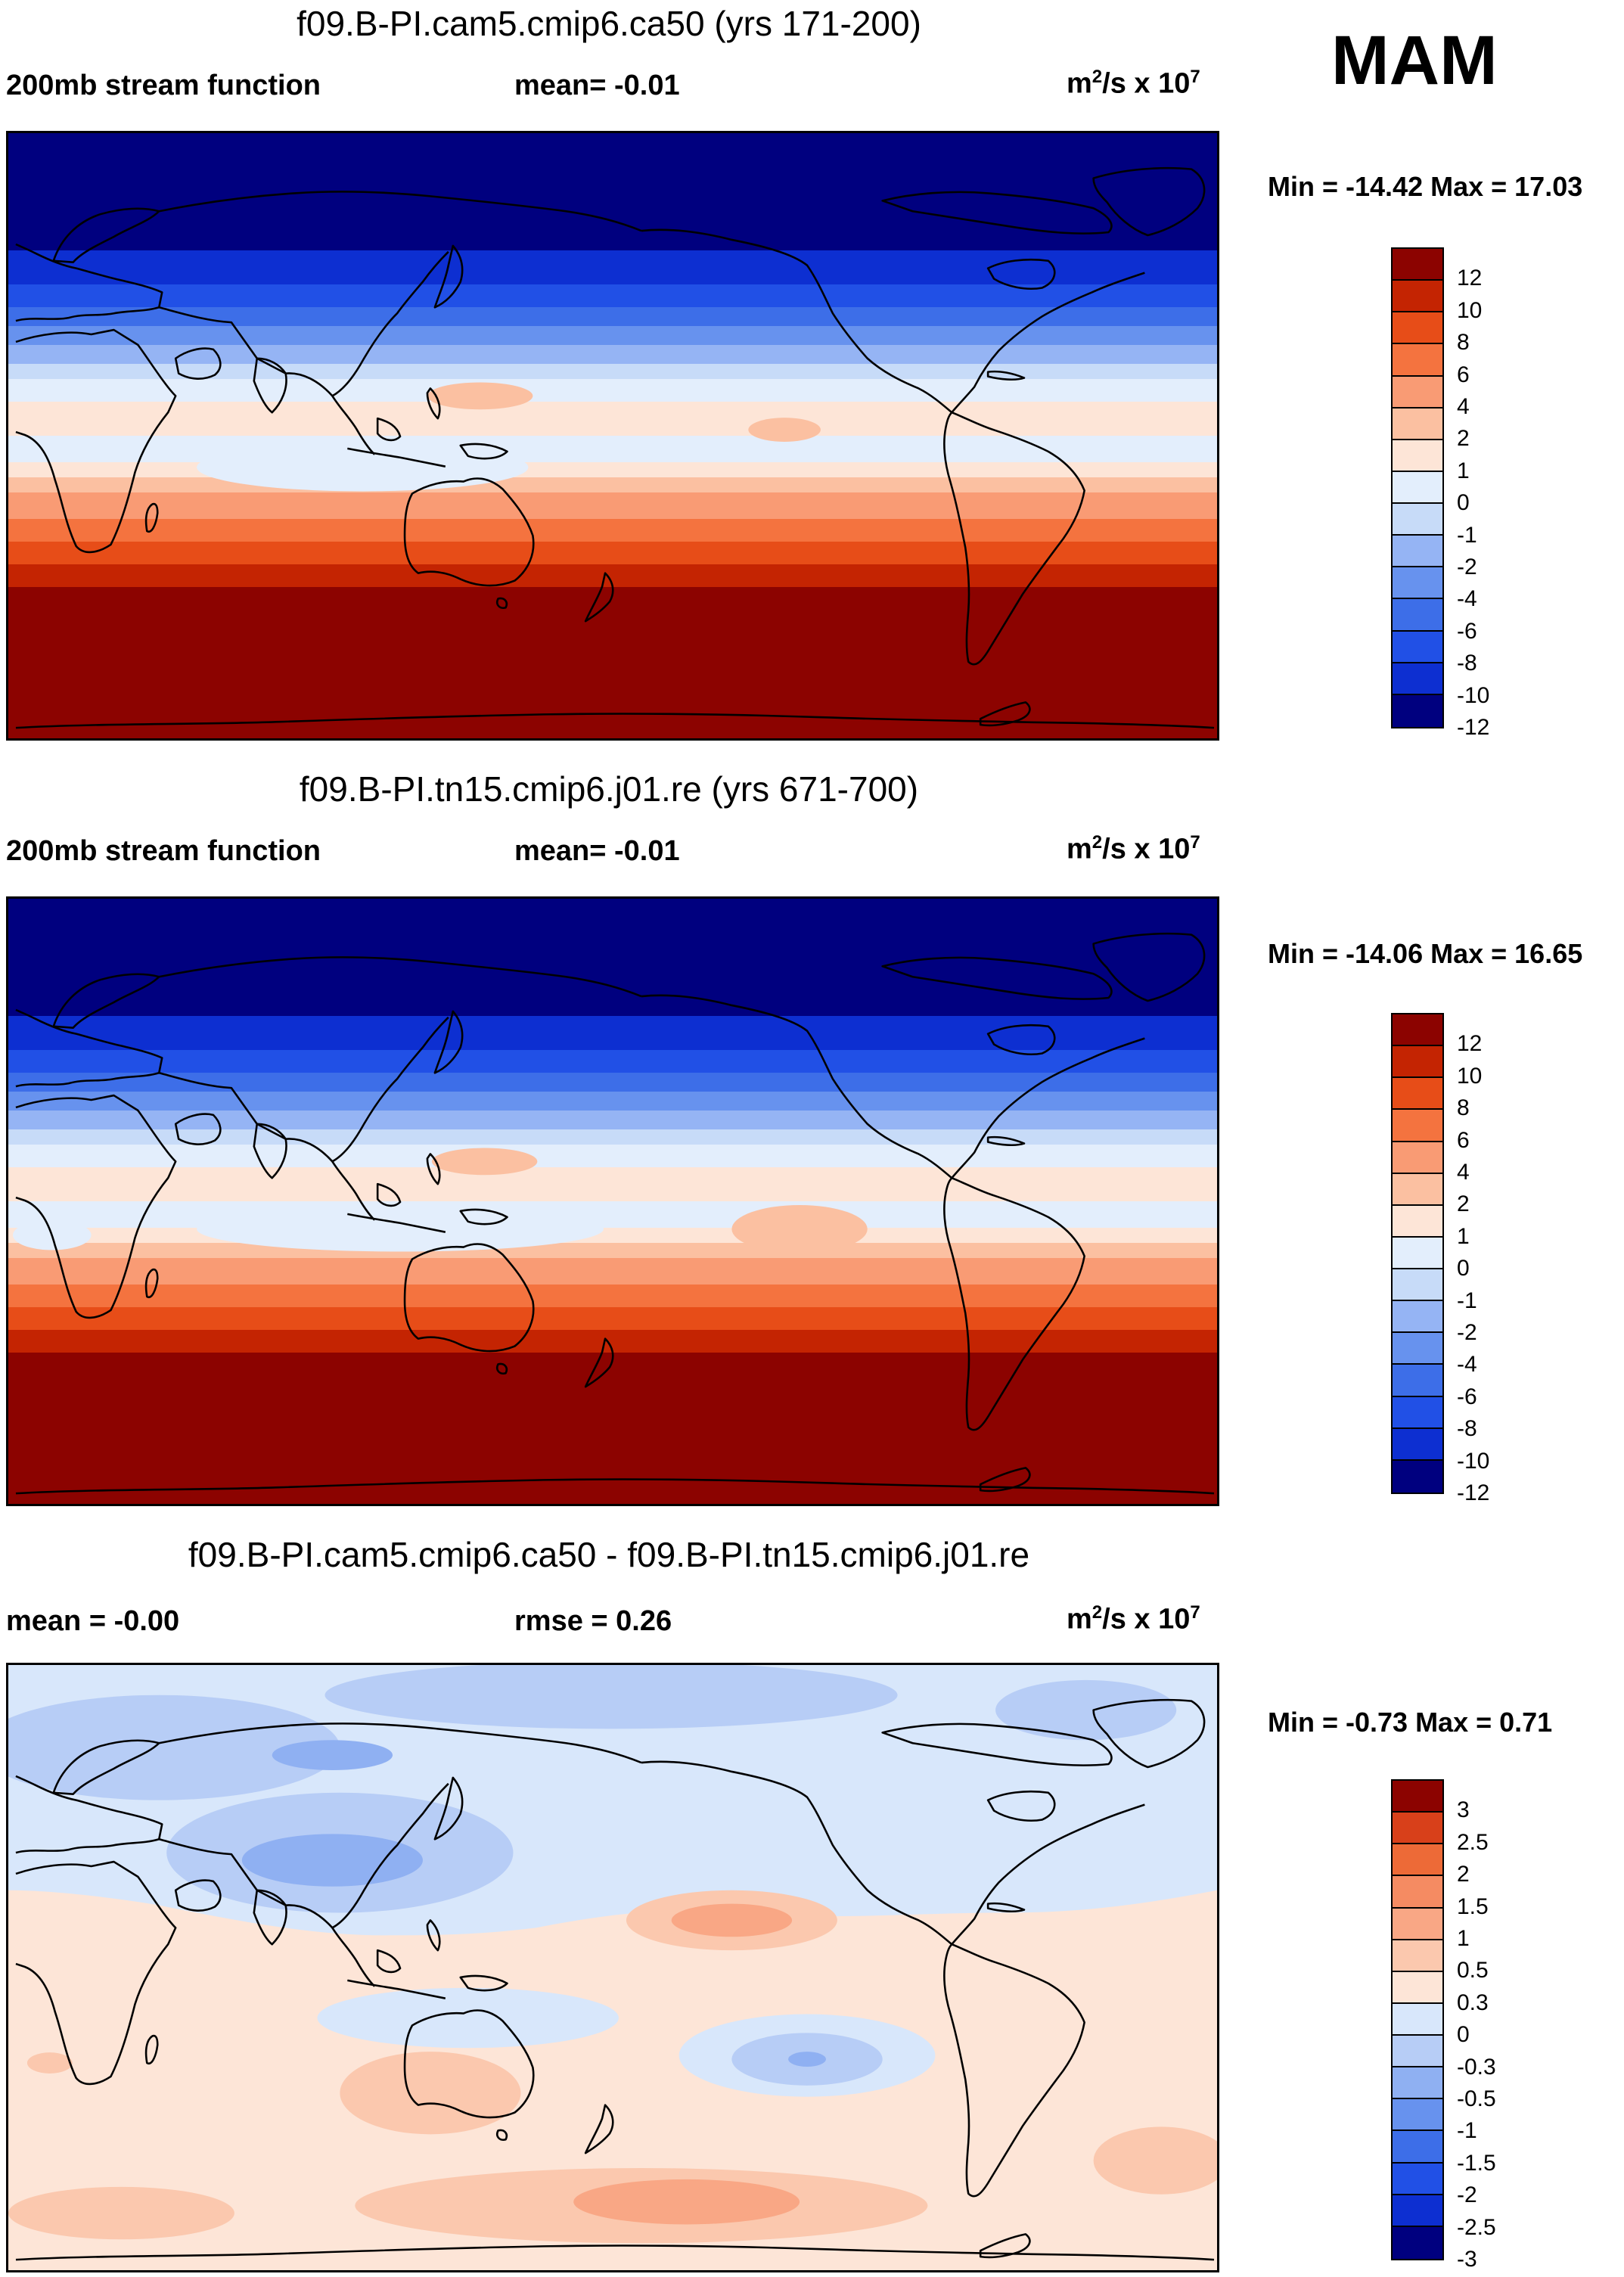 This screenshot has width=1624, height=2277. Describe the element at coordinates (1079, 1619) in the screenshot. I see `units-base: m` at that location.